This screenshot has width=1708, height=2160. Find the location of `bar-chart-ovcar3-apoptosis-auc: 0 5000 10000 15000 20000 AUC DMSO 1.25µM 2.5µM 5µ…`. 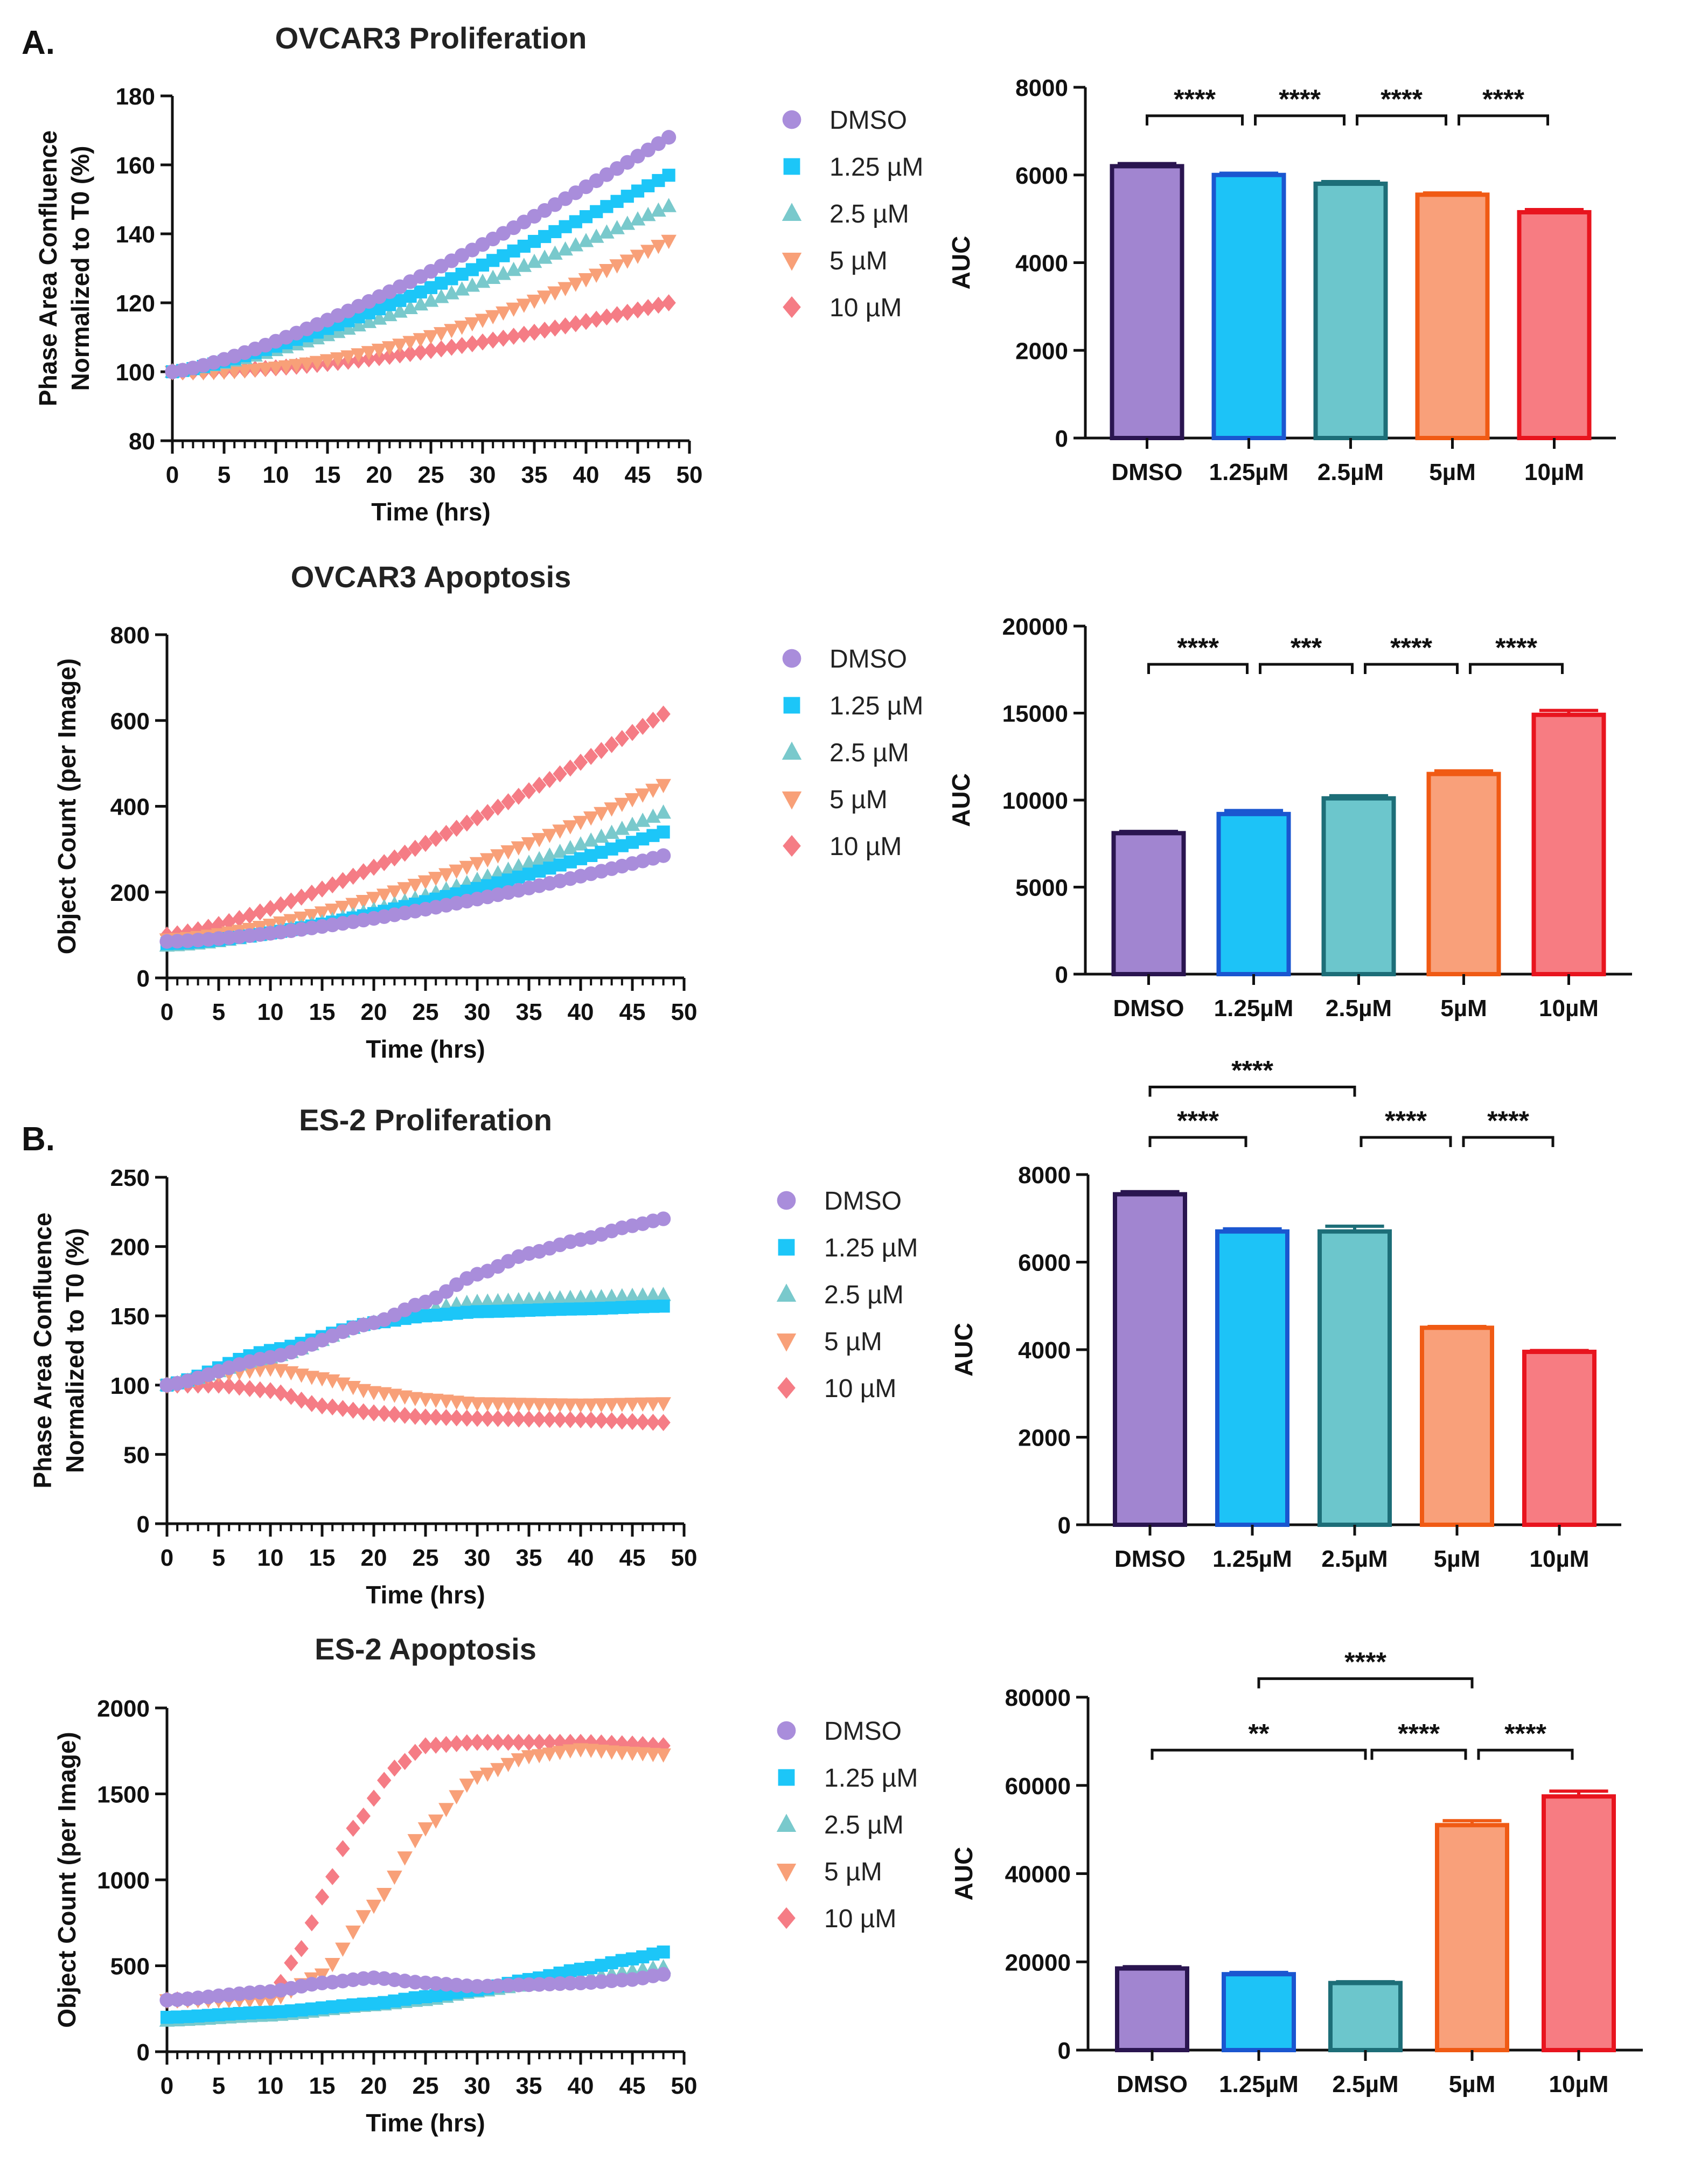

bar-chart-ovcar3-apoptosis-auc: 0 5000 10000 15000 20000 AUC DMSO 1.25µM 2.5µM 5µ… is located at coordinates (1289, 818).